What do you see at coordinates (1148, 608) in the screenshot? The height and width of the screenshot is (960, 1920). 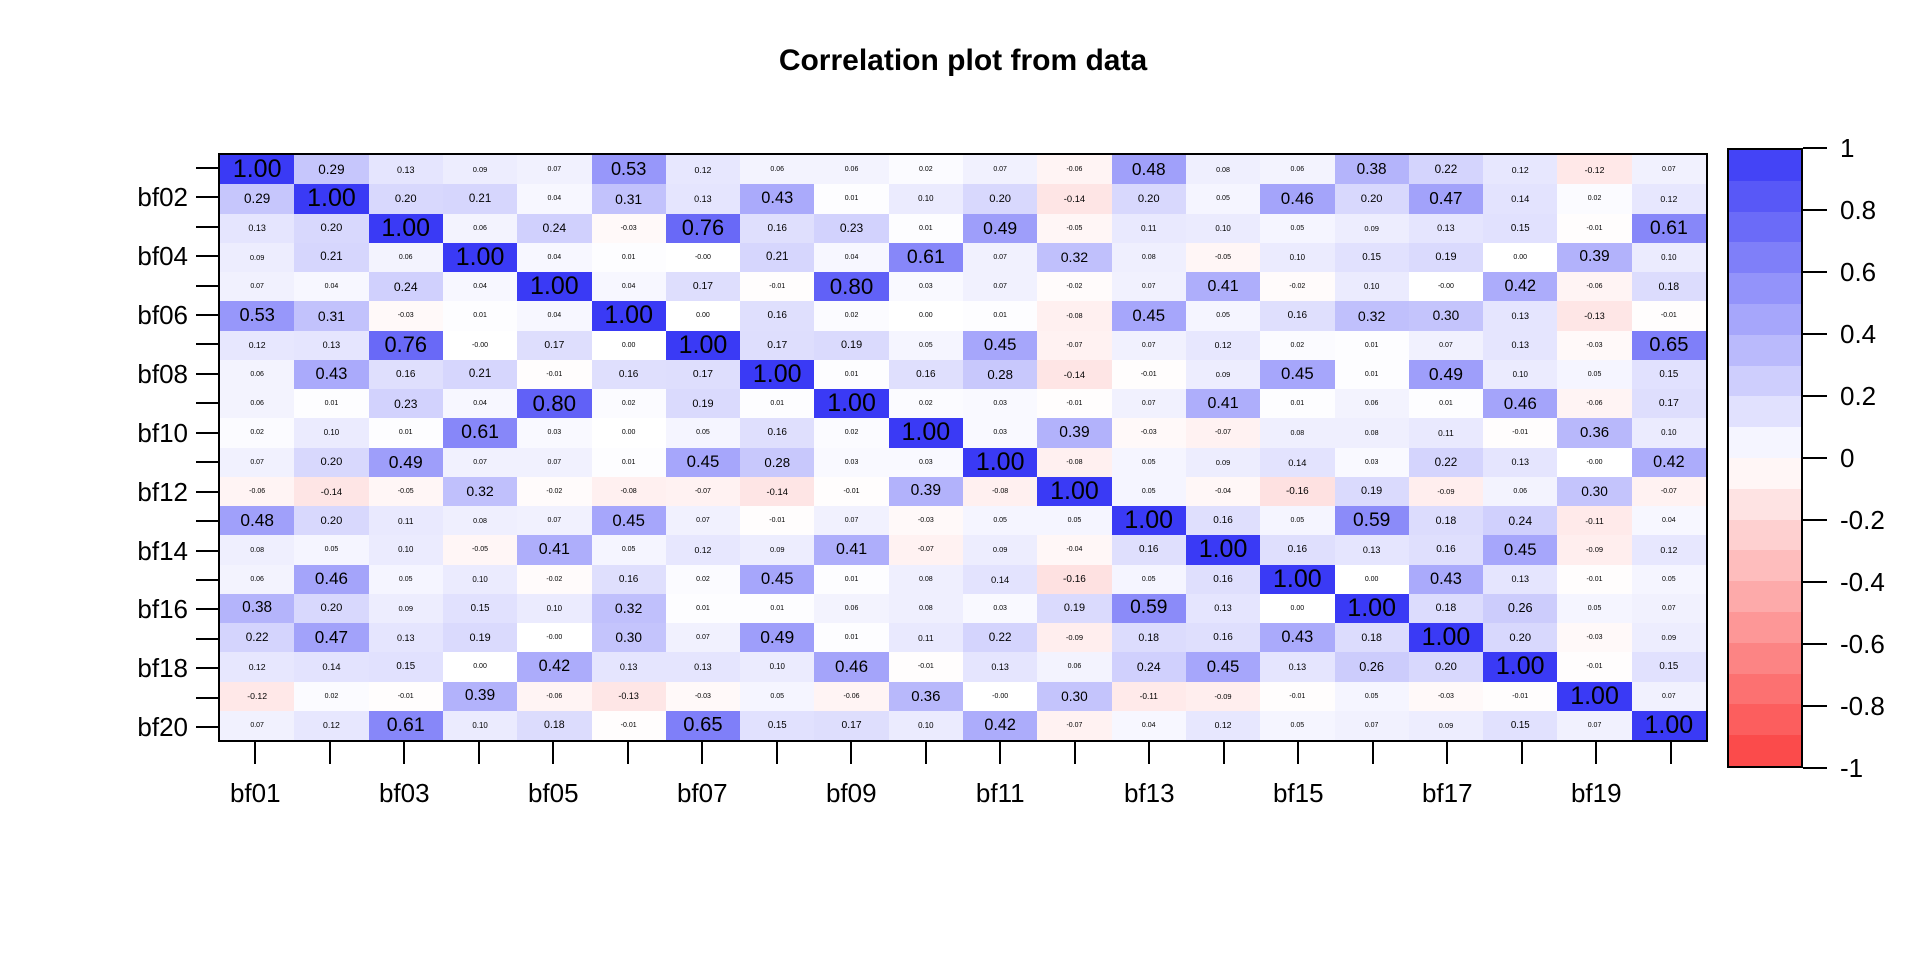 I see `heatmap-cell: 0.59` at bounding box center [1148, 608].